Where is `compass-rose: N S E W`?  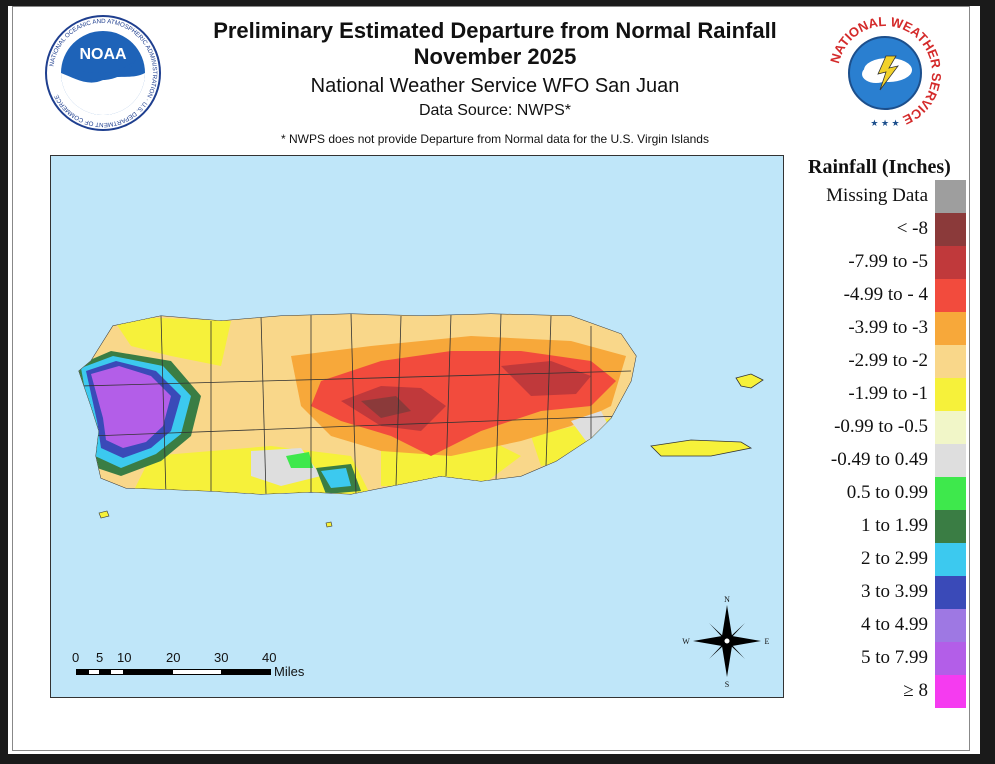
compass-rose: N S E W is located at coordinates (725, 642).